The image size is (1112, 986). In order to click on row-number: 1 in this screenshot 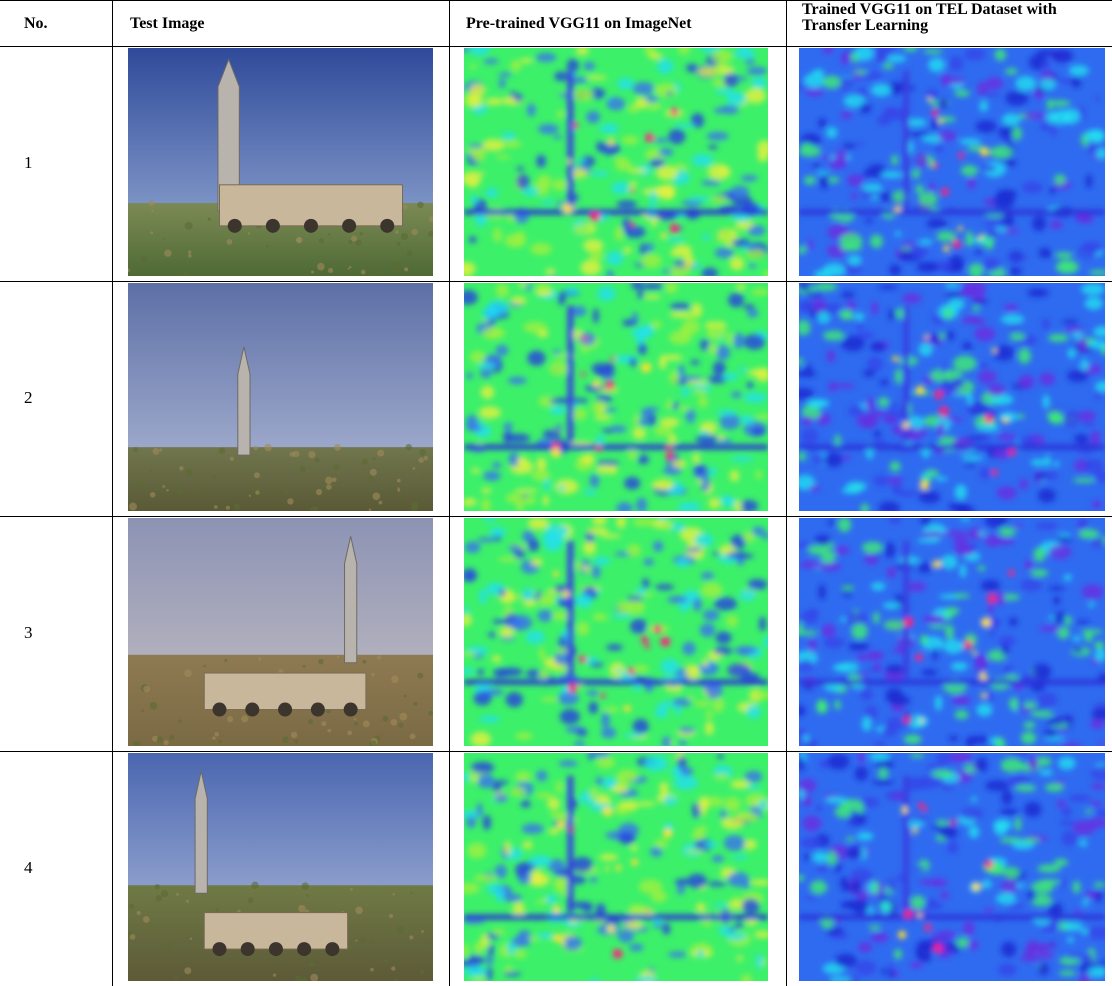, I will do `click(28, 162)`.